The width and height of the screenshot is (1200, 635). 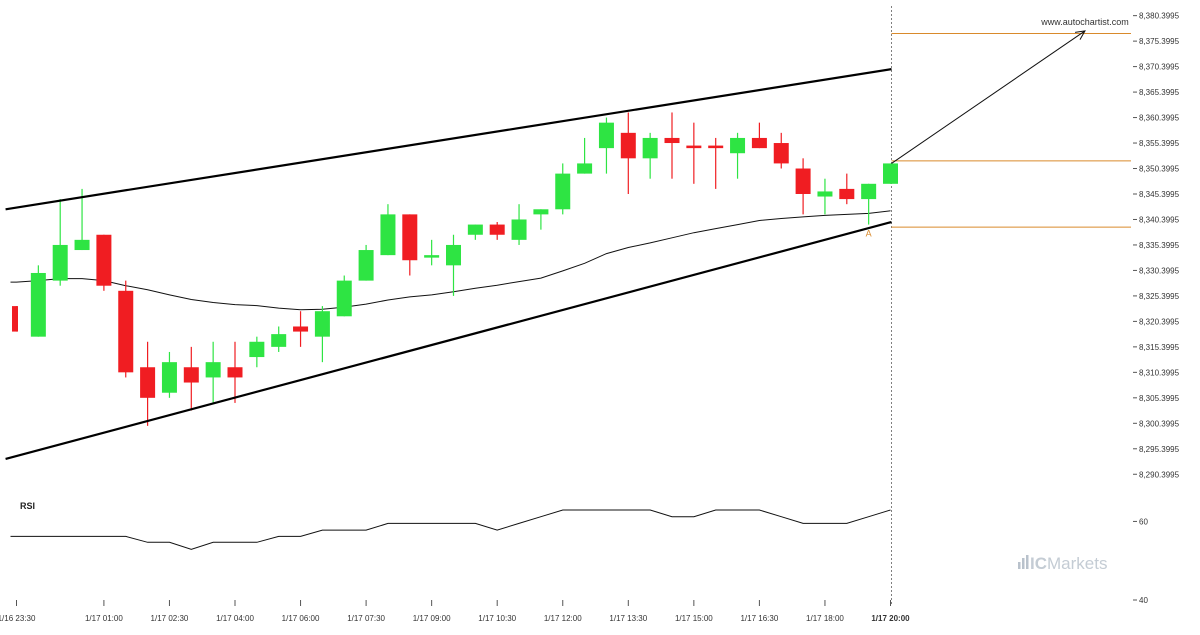 What do you see at coordinates (759, 618) in the screenshot?
I see `time-tick-label: 1/17 16:30` at bounding box center [759, 618].